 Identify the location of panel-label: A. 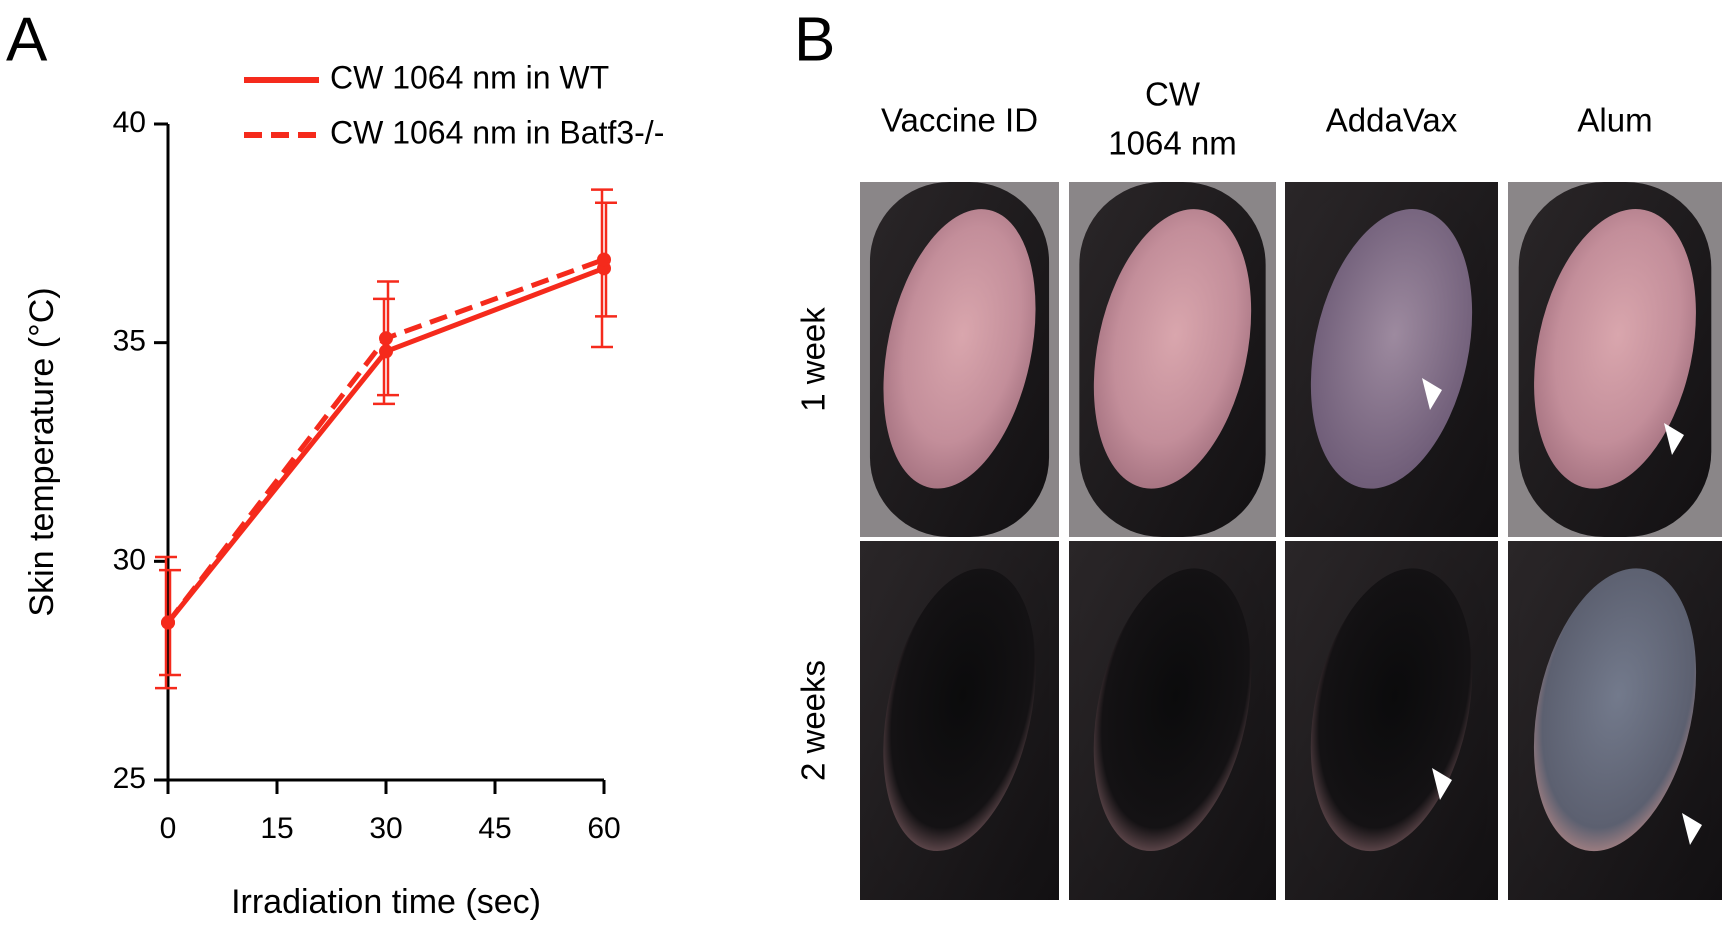
(27, 39).